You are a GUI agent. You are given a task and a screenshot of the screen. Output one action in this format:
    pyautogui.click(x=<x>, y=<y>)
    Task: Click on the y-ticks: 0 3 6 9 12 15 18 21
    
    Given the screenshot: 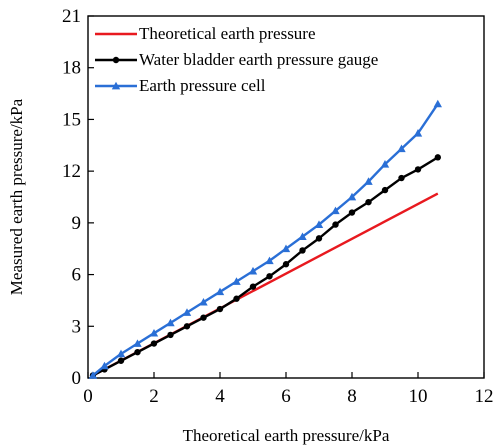 What is the action you would take?
    pyautogui.click(x=78, y=197)
    